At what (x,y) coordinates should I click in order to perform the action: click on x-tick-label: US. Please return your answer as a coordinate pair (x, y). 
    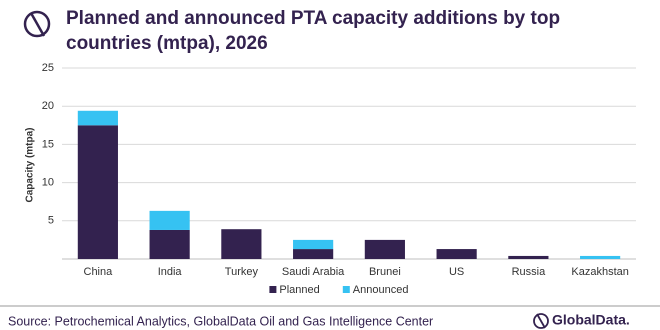
    Looking at the image, I should click on (456, 272).